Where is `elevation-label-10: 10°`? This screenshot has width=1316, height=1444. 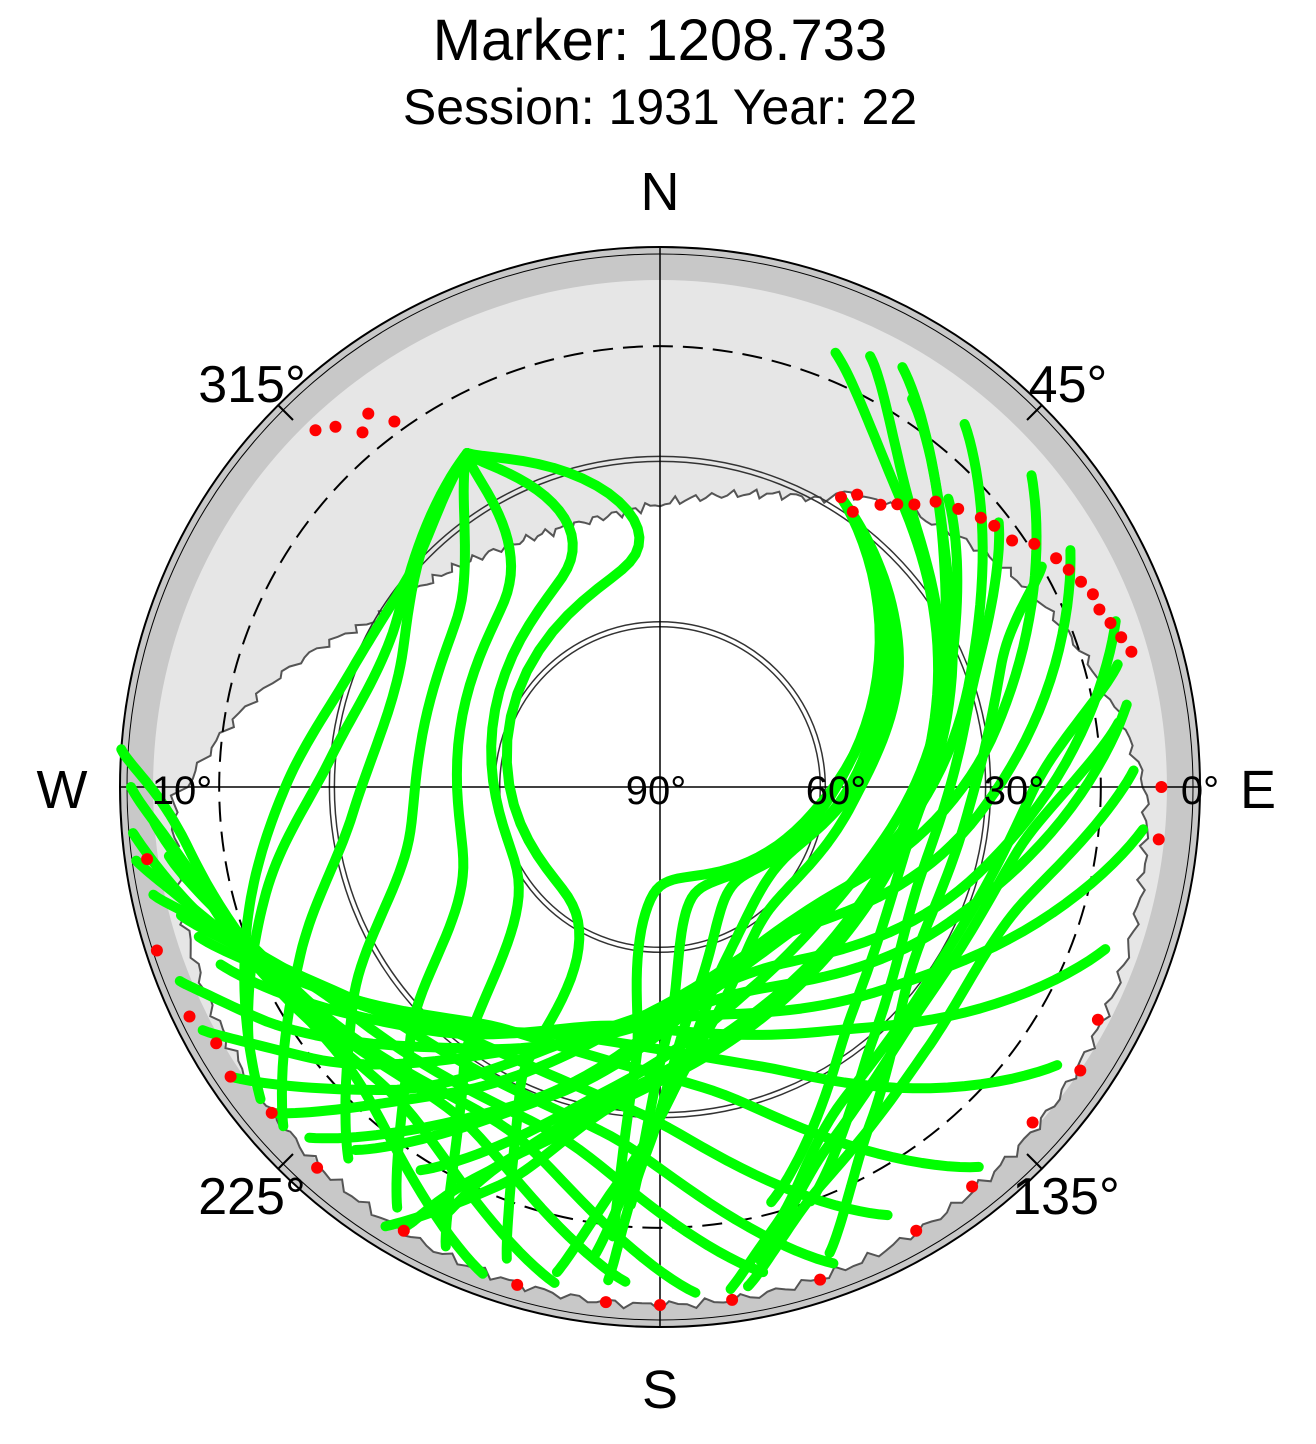
elevation-label-10: 10° is located at coordinates (182, 791).